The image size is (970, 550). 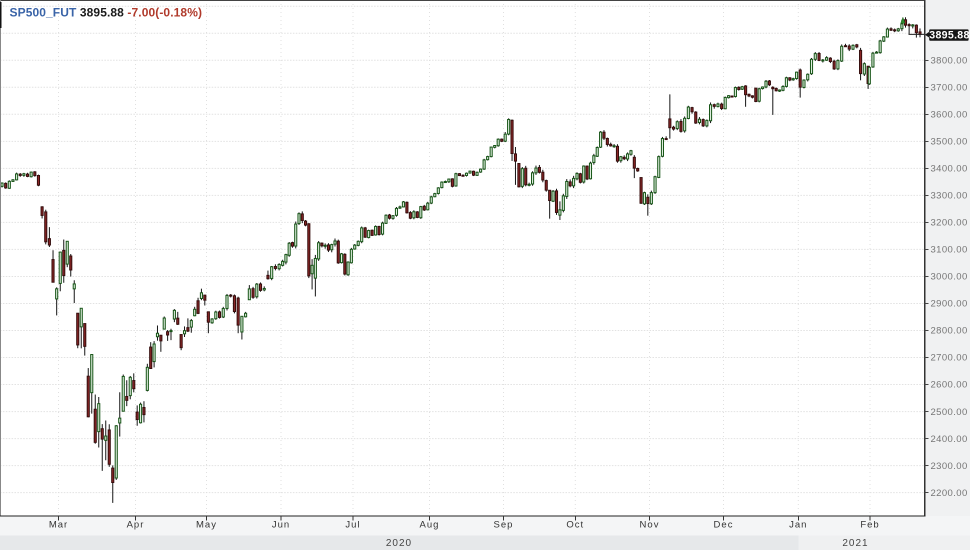 What do you see at coordinates (504, 525) in the screenshot?
I see `svg-text: Sep` at bounding box center [504, 525].